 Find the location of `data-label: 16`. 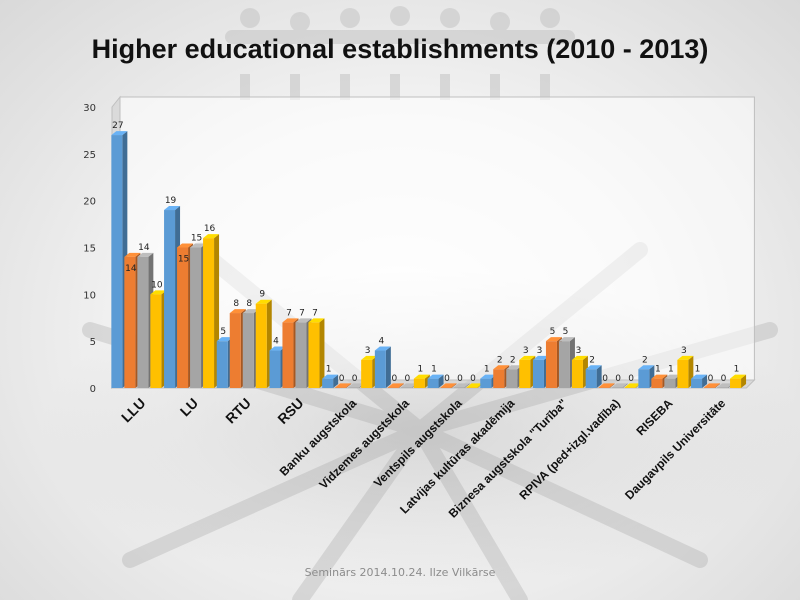

data-label: 16 is located at coordinates (210, 229).